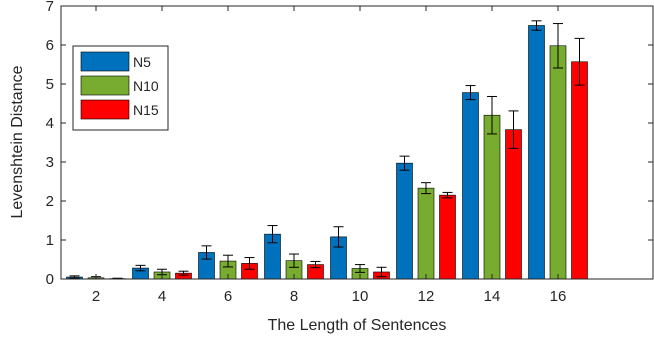 This screenshot has height=339, width=654. What do you see at coordinates (142, 62) in the screenshot?
I see `legend-label: N5` at bounding box center [142, 62].